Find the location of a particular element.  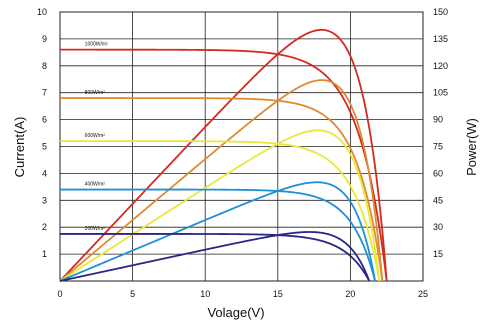

curve-label: 200W/m² is located at coordinates (95, 229).